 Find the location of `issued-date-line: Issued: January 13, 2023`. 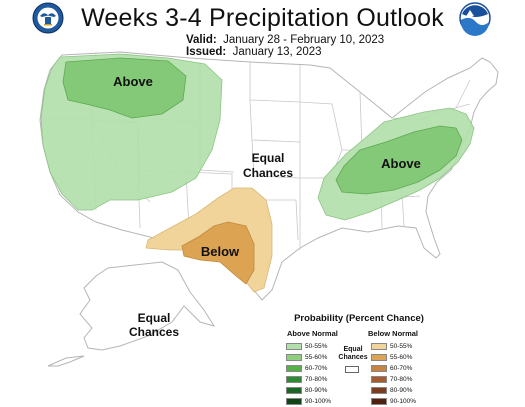

issued-date-line: Issued: January 13, 2023 is located at coordinates (254, 52).